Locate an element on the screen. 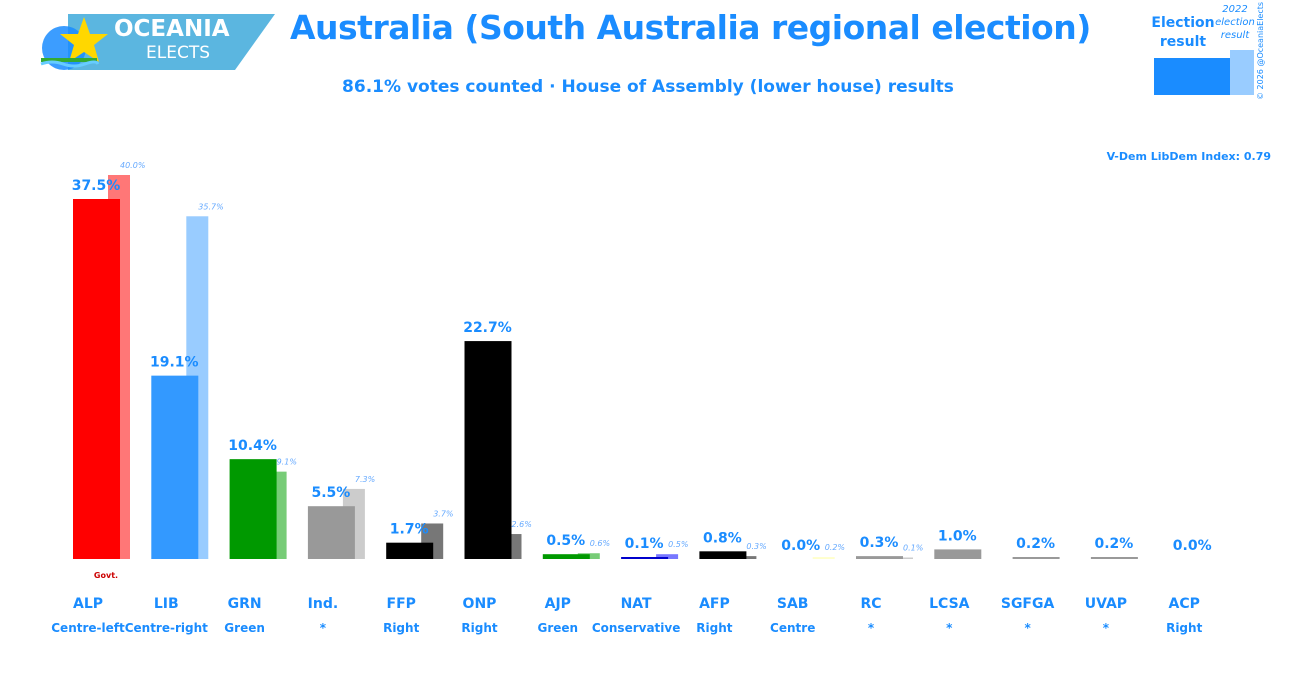 Image resolution: width=1295 pixels, height=700 pixels. ideology-label-ind: * is located at coordinates (323, 628).